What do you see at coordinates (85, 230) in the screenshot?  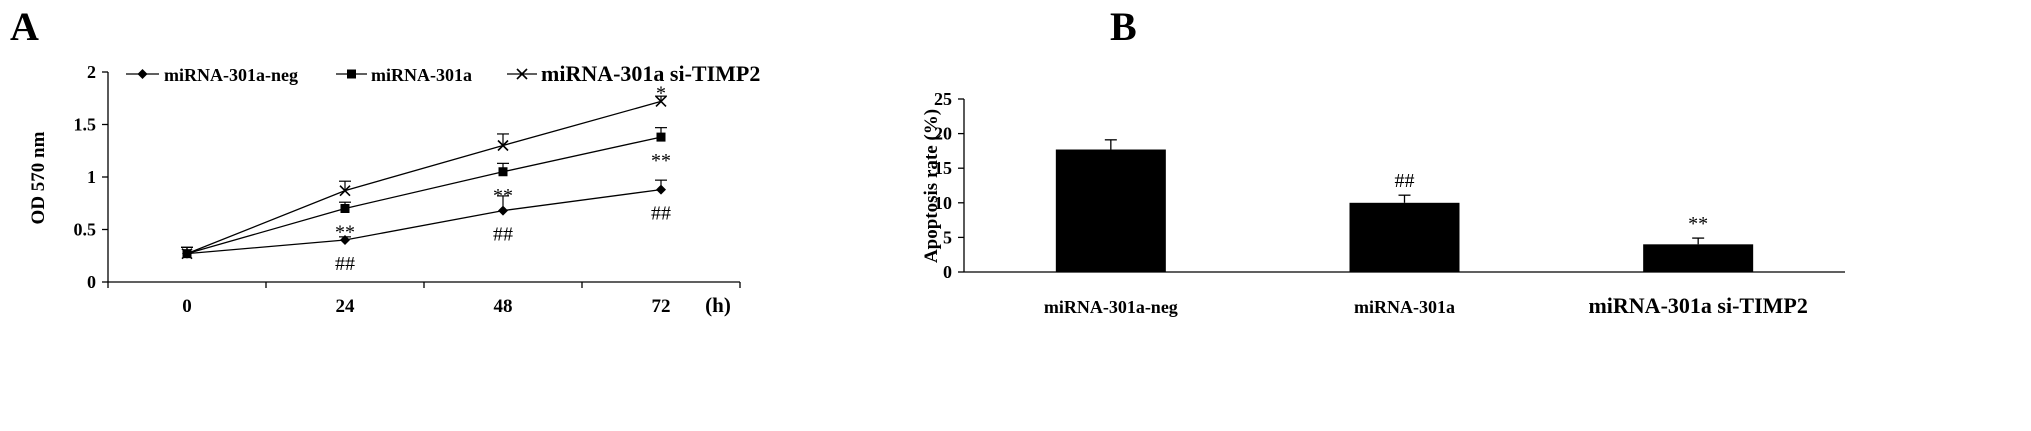 I see `y-tick-label: 0.5` at bounding box center [85, 230].